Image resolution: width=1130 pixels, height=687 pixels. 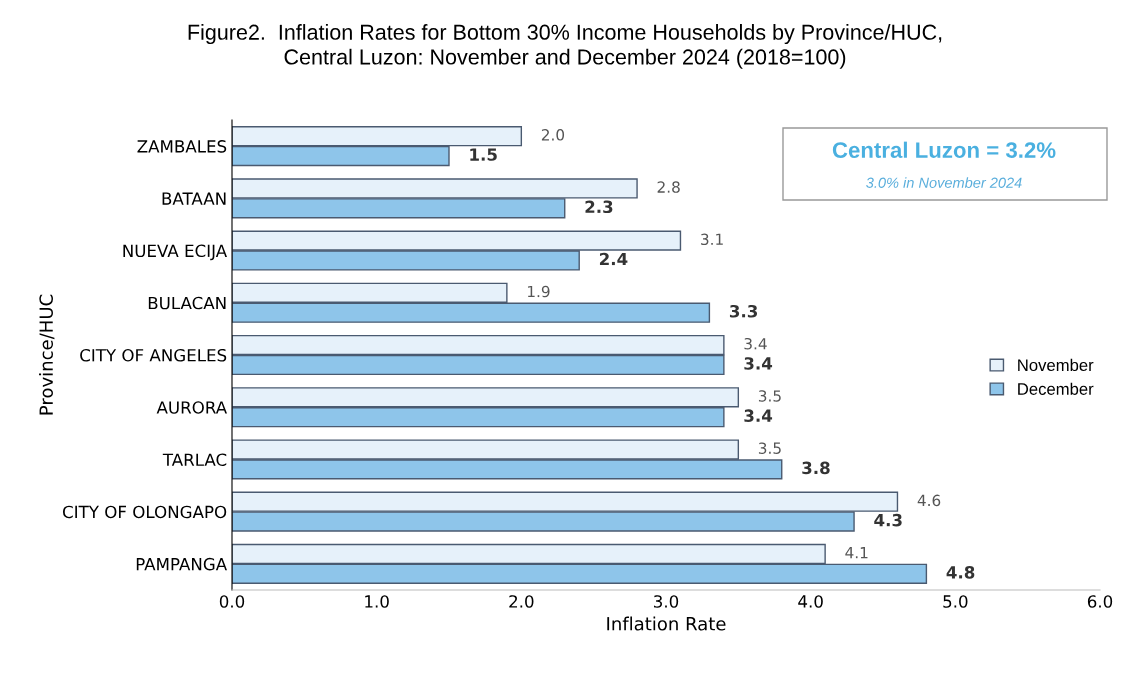 What do you see at coordinates (960, 572) in the screenshot?
I see `data-label: 4.8` at bounding box center [960, 572].